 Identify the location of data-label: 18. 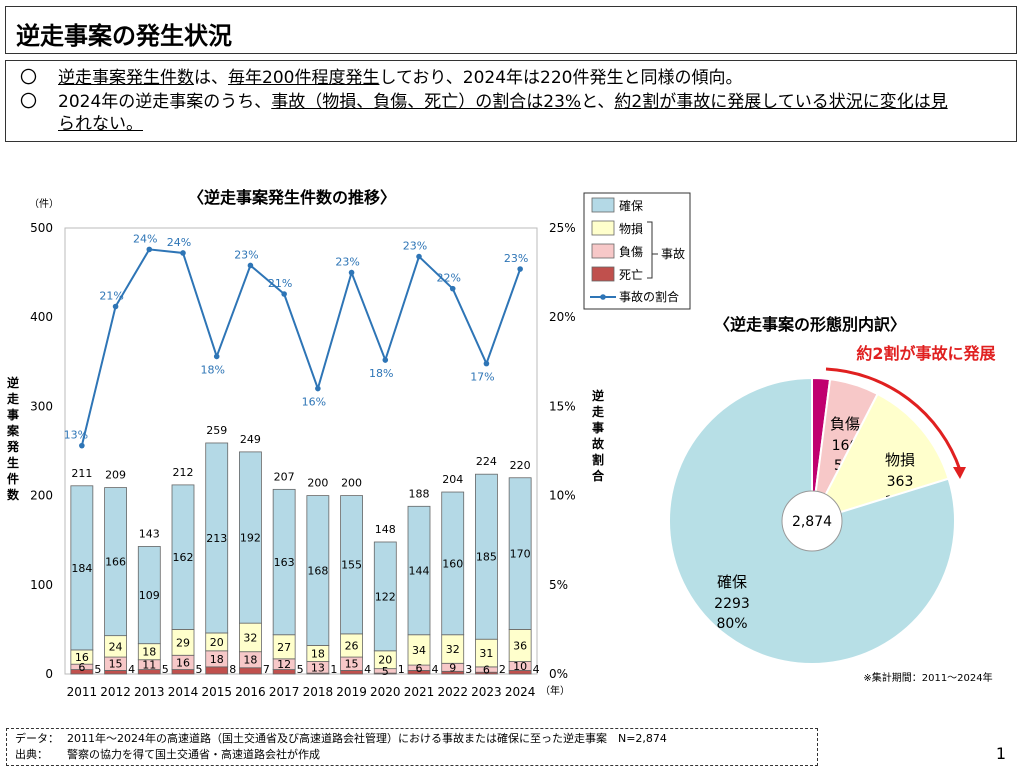
(217, 659).